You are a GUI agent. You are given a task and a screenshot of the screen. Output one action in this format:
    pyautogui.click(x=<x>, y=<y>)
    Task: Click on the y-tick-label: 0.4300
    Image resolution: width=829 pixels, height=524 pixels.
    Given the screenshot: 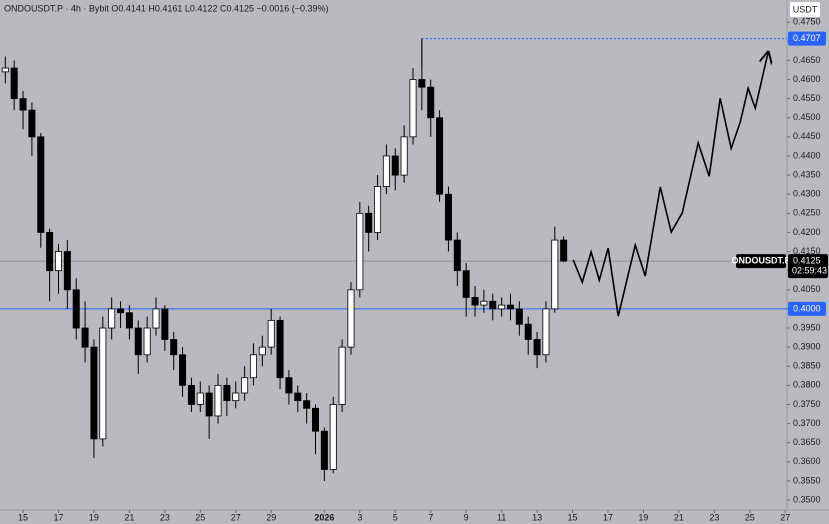 What is the action you would take?
    pyautogui.click(x=807, y=194)
    